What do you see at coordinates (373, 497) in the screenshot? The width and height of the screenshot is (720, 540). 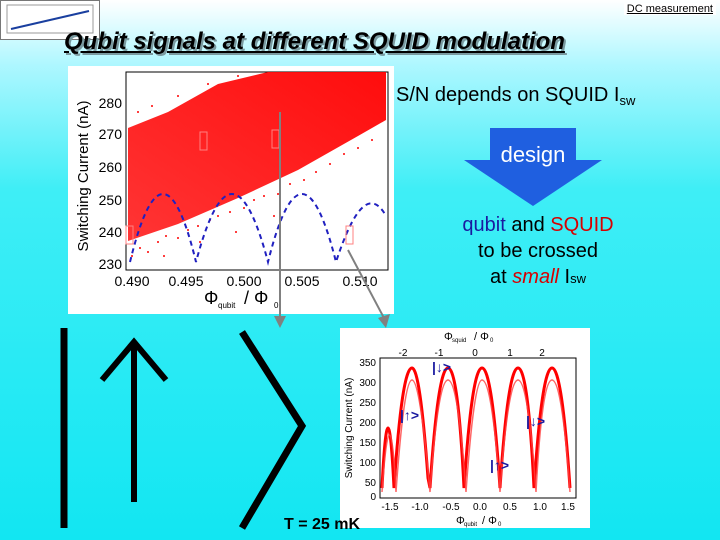 I see `y-tick: 0` at bounding box center [373, 497].